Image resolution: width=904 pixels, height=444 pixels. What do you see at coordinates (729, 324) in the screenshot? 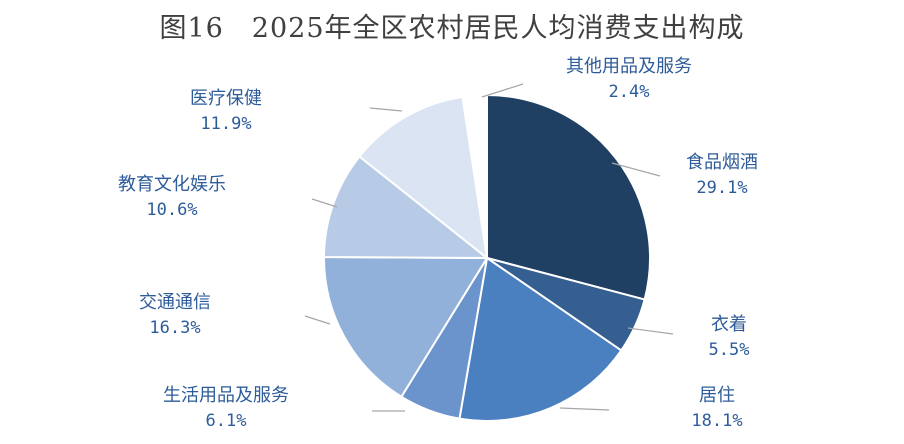
I see `slice-label-name-2: 衣着` at bounding box center [729, 324].